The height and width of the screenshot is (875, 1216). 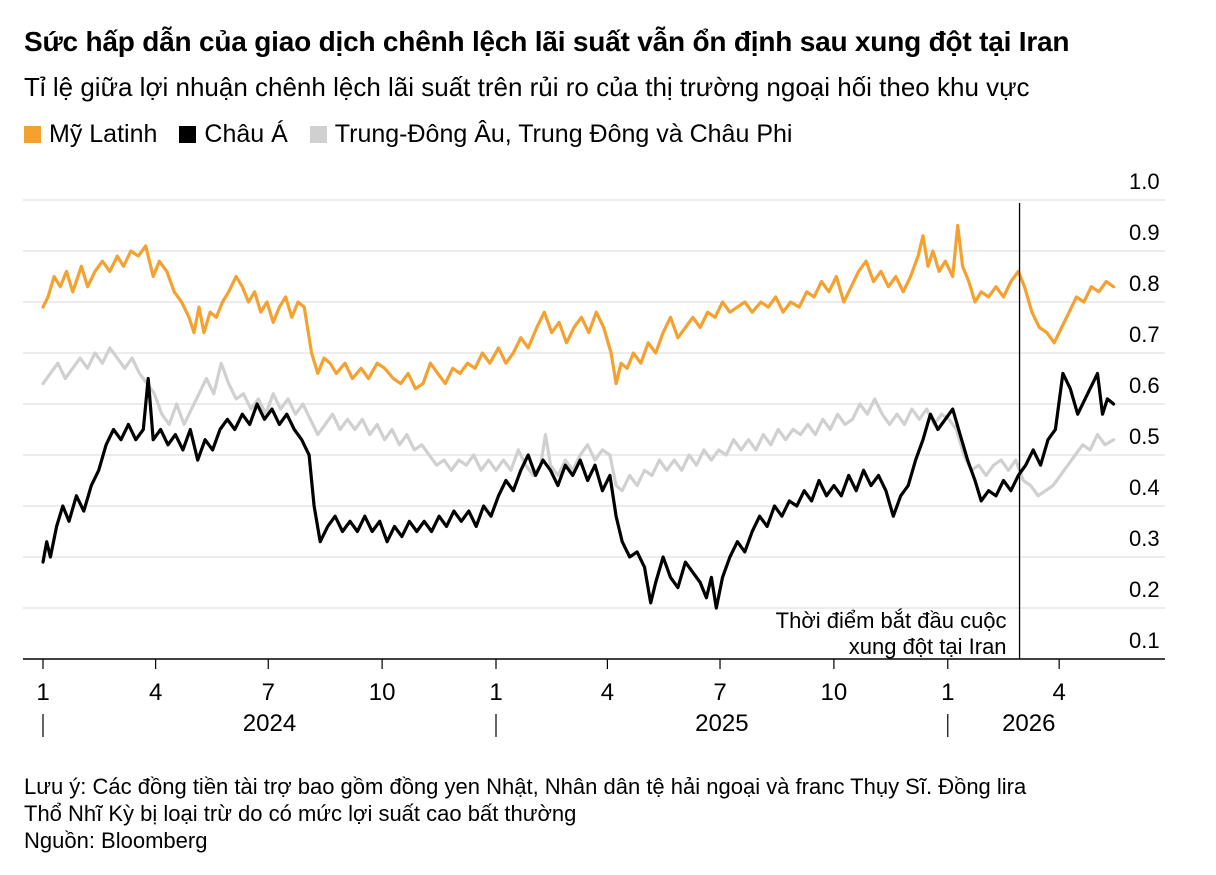 What do you see at coordinates (891, 620) in the screenshot?
I see `annotation-line-1: Thời điểm bắt đầu cuộc` at bounding box center [891, 620].